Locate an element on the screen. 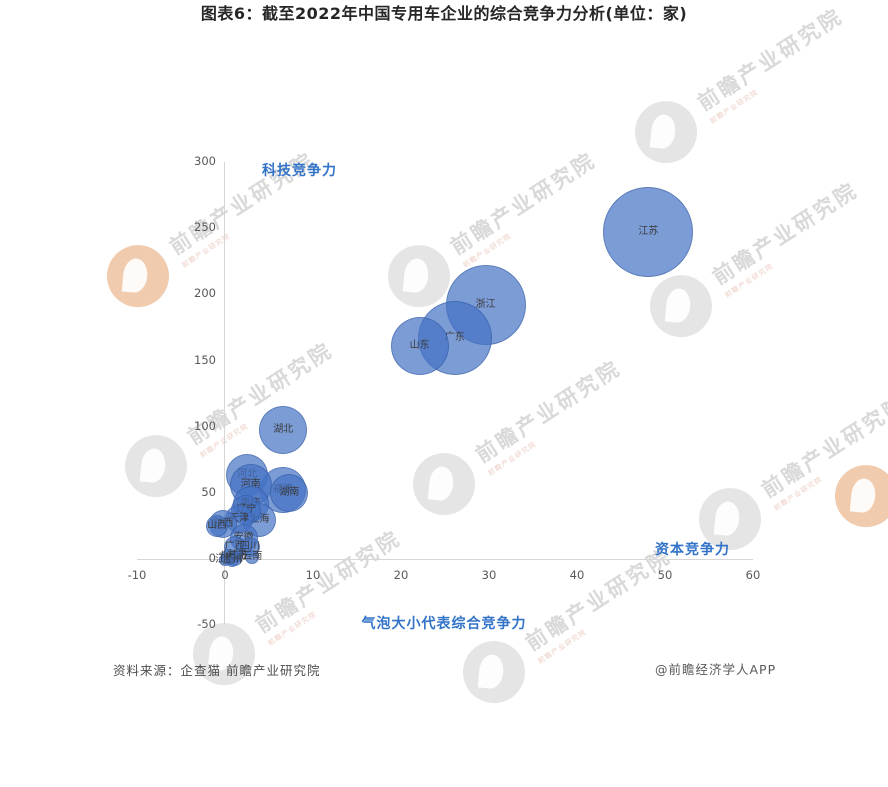 Image resolution: width=888 pixels, height=787 pixels. chart-bubble: 山东 is located at coordinates (419, 345).